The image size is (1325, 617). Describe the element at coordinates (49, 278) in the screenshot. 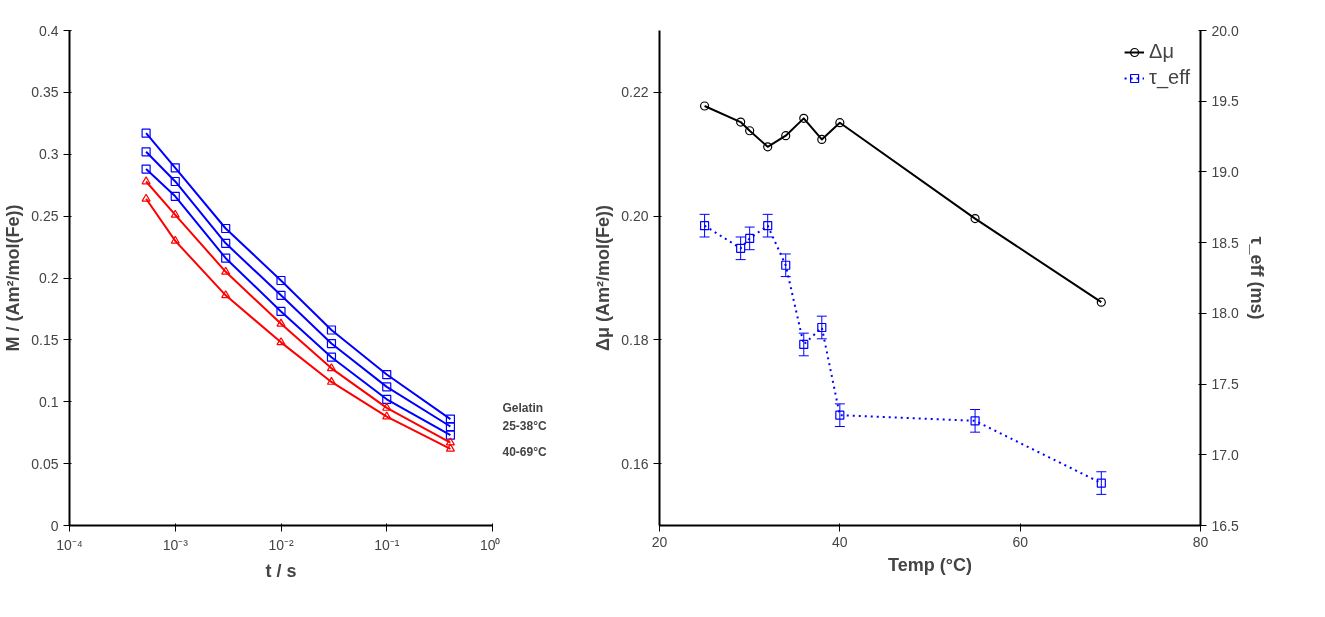

I see `y-tick-label: 0.2` at that location.